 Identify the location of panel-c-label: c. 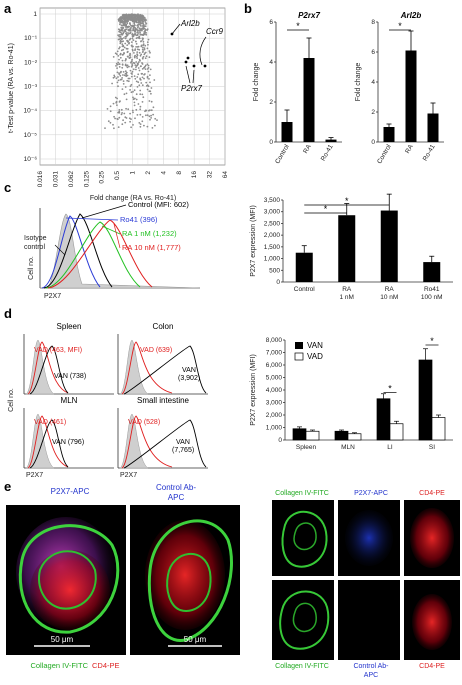
(7, 187).